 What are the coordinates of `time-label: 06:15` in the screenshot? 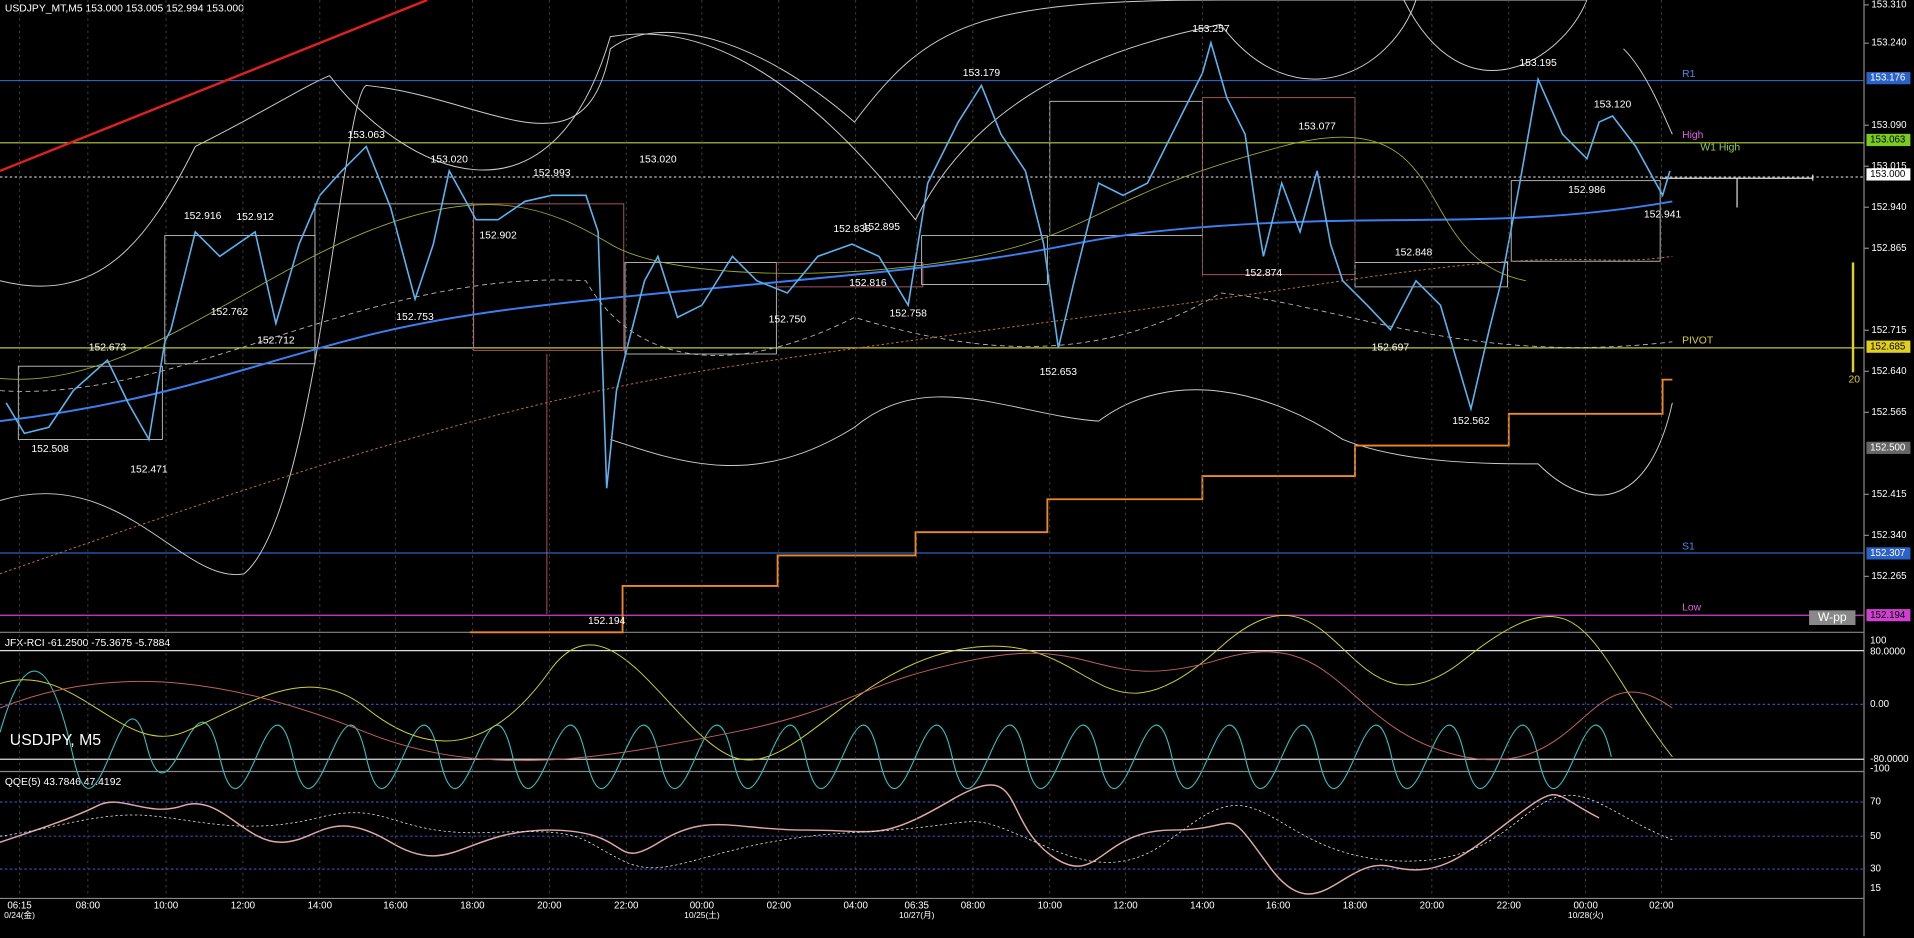 It's located at (19, 905).